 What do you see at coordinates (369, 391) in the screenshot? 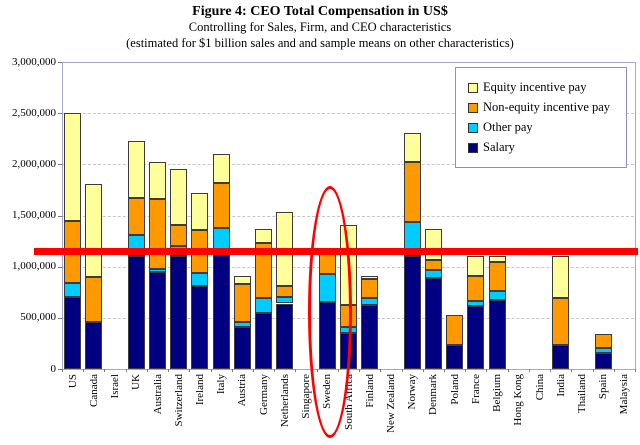
I see `x-axis-label-finland: Finland` at bounding box center [369, 391].